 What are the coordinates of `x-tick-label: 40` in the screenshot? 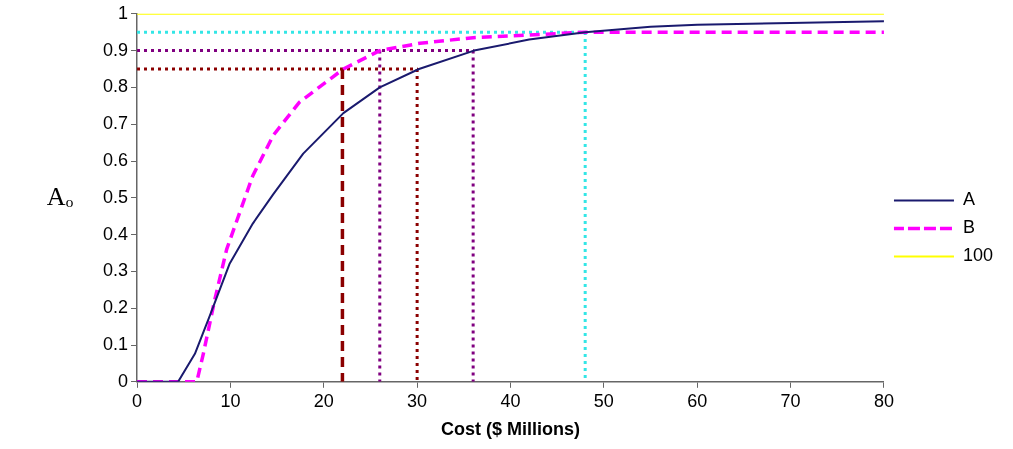 It's located at (510, 400).